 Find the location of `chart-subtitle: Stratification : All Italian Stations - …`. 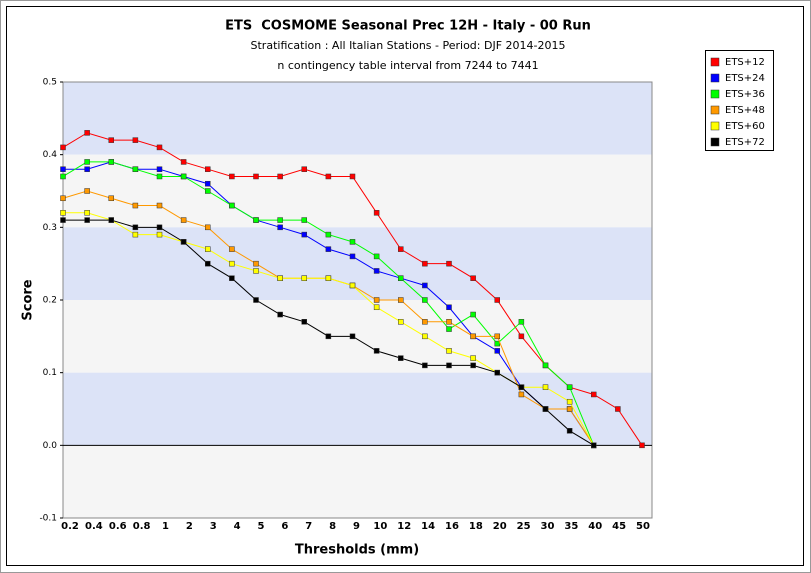

chart-subtitle: Stratification : All Italian Stations - … is located at coordinates (408, 45).